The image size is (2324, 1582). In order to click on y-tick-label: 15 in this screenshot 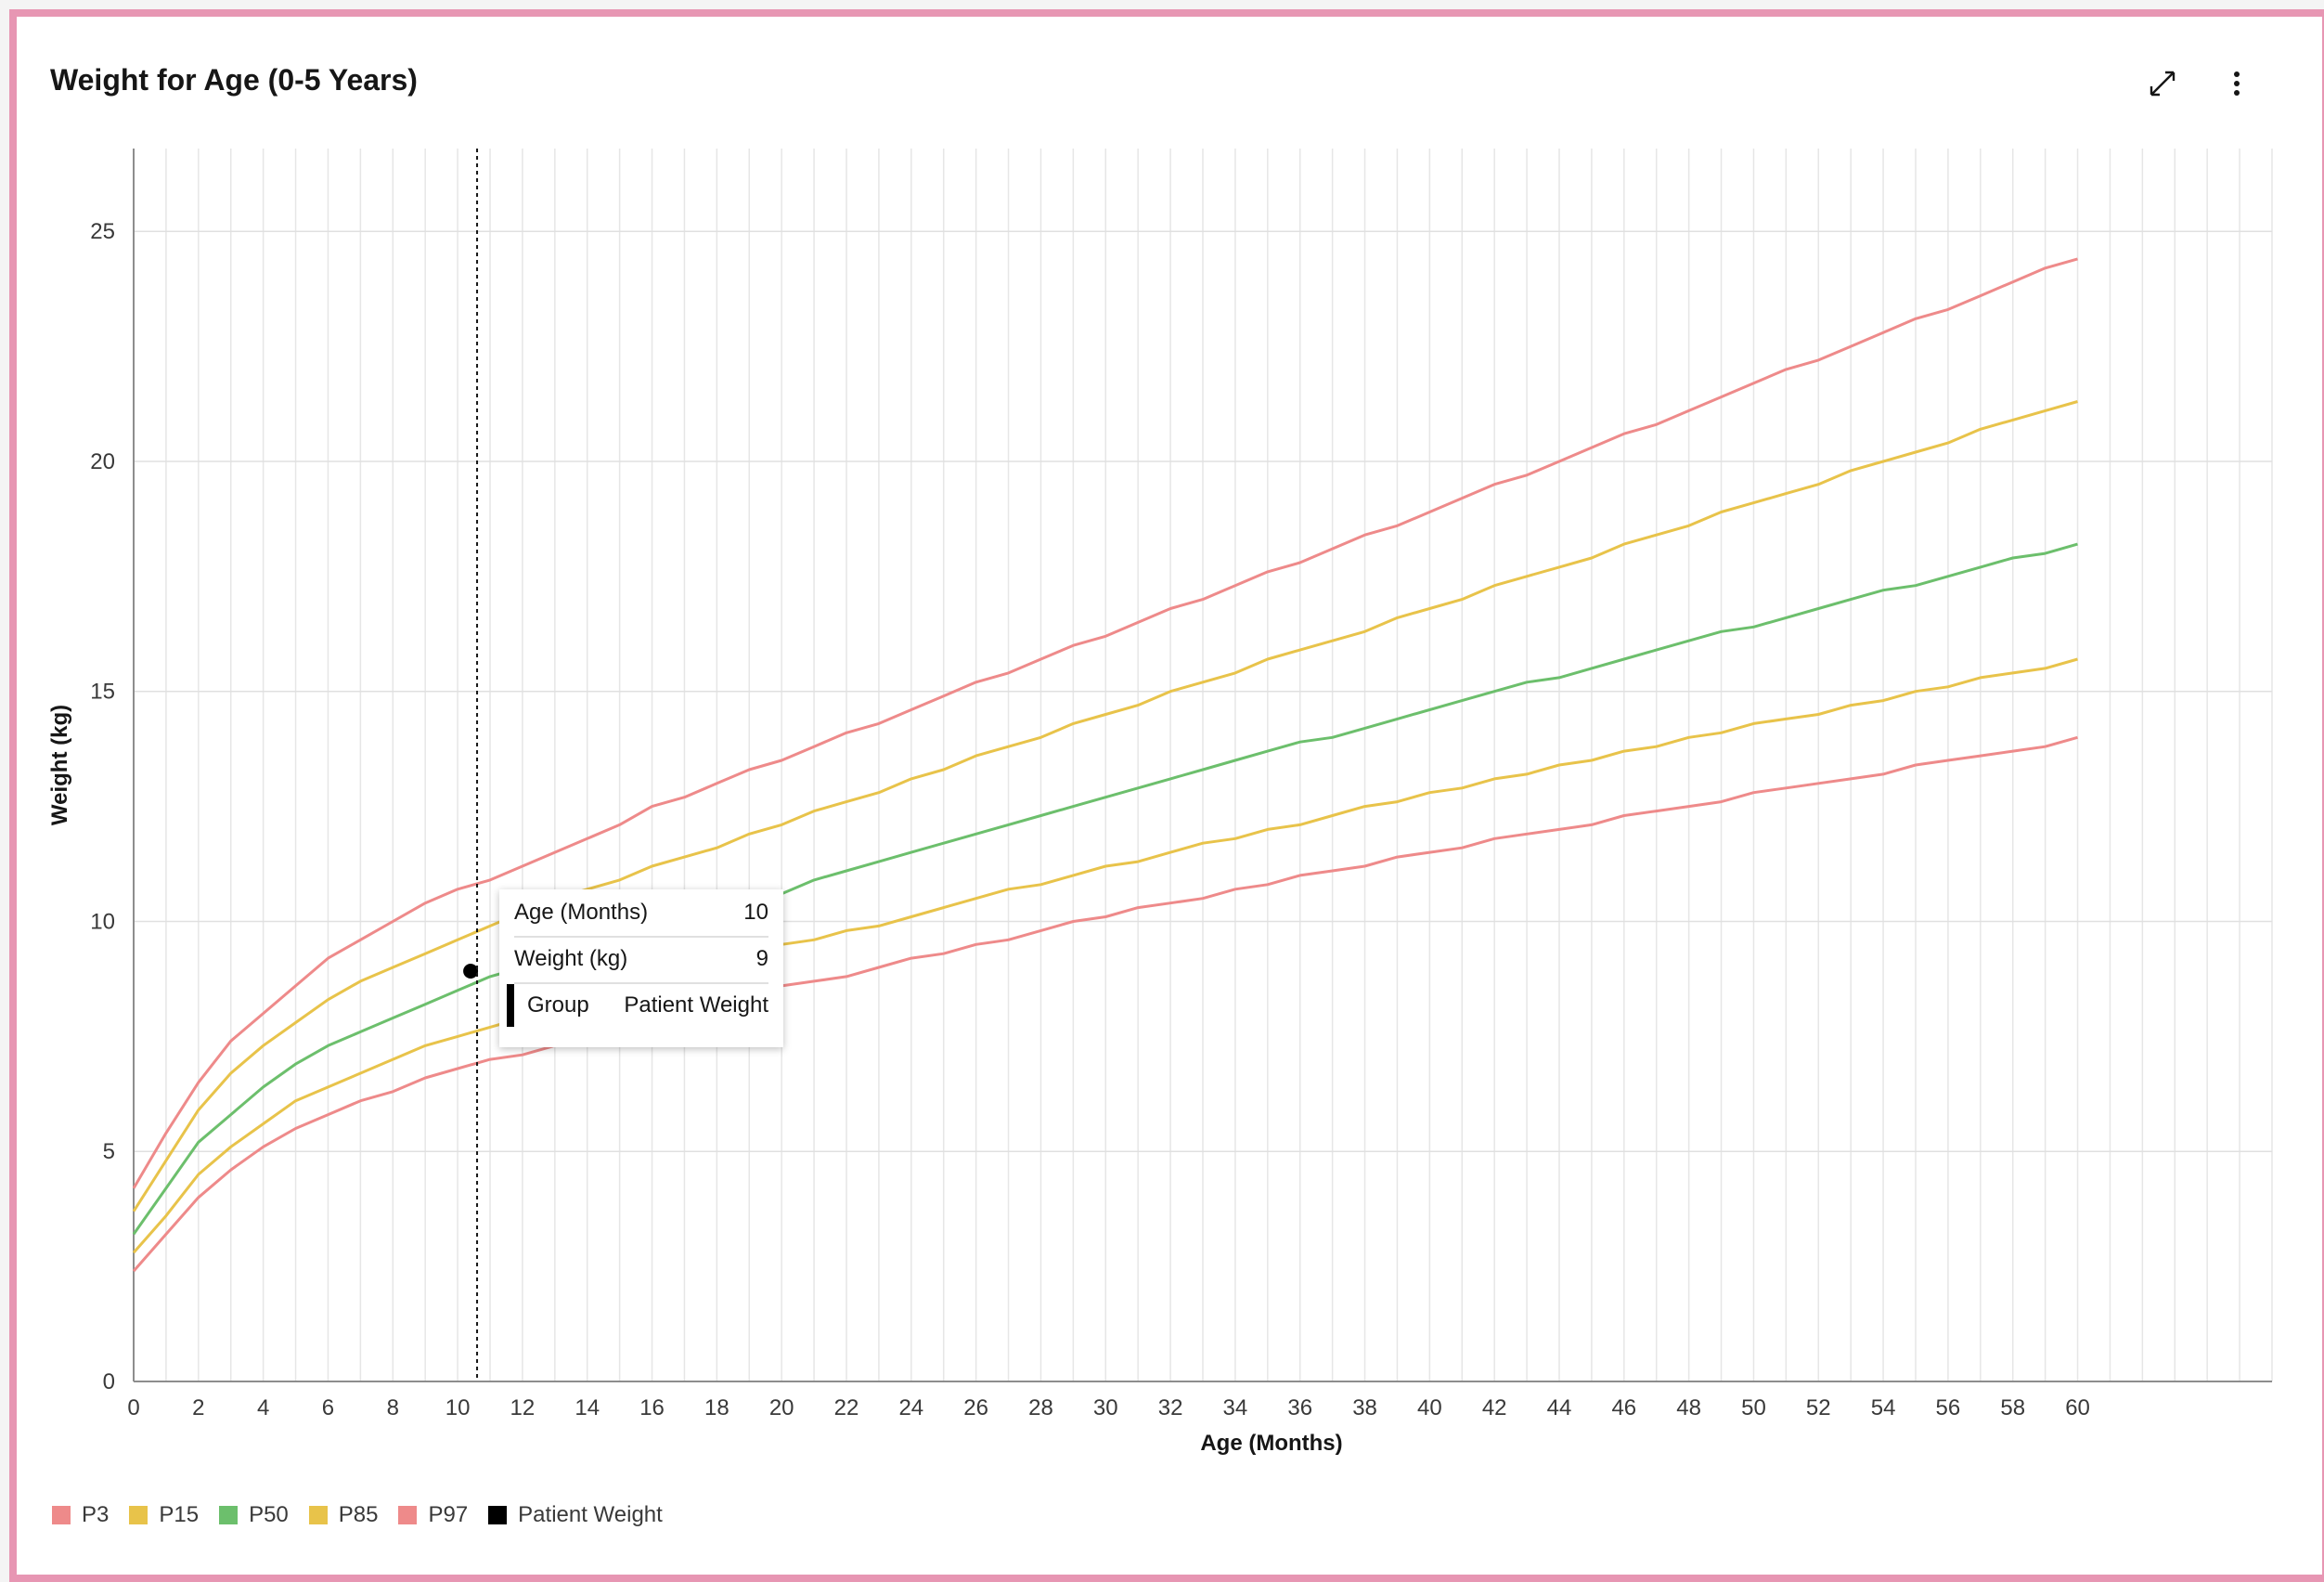, I will do `click(103, 692)`.